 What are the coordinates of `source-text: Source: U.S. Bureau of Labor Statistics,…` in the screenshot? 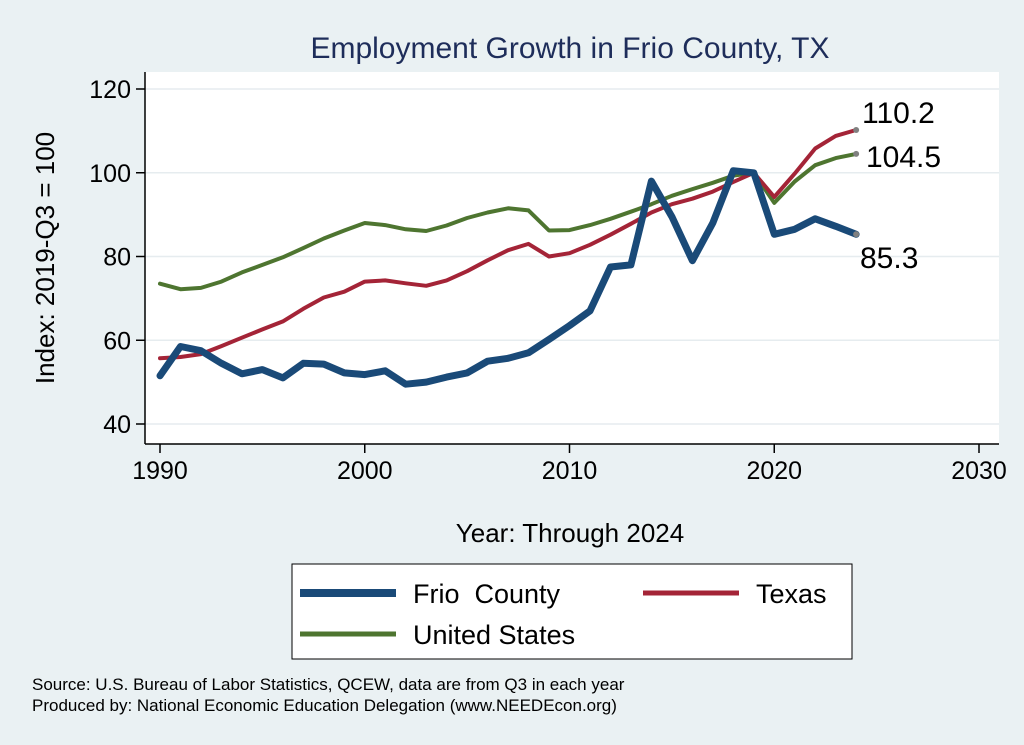 It's located at (328, 684).